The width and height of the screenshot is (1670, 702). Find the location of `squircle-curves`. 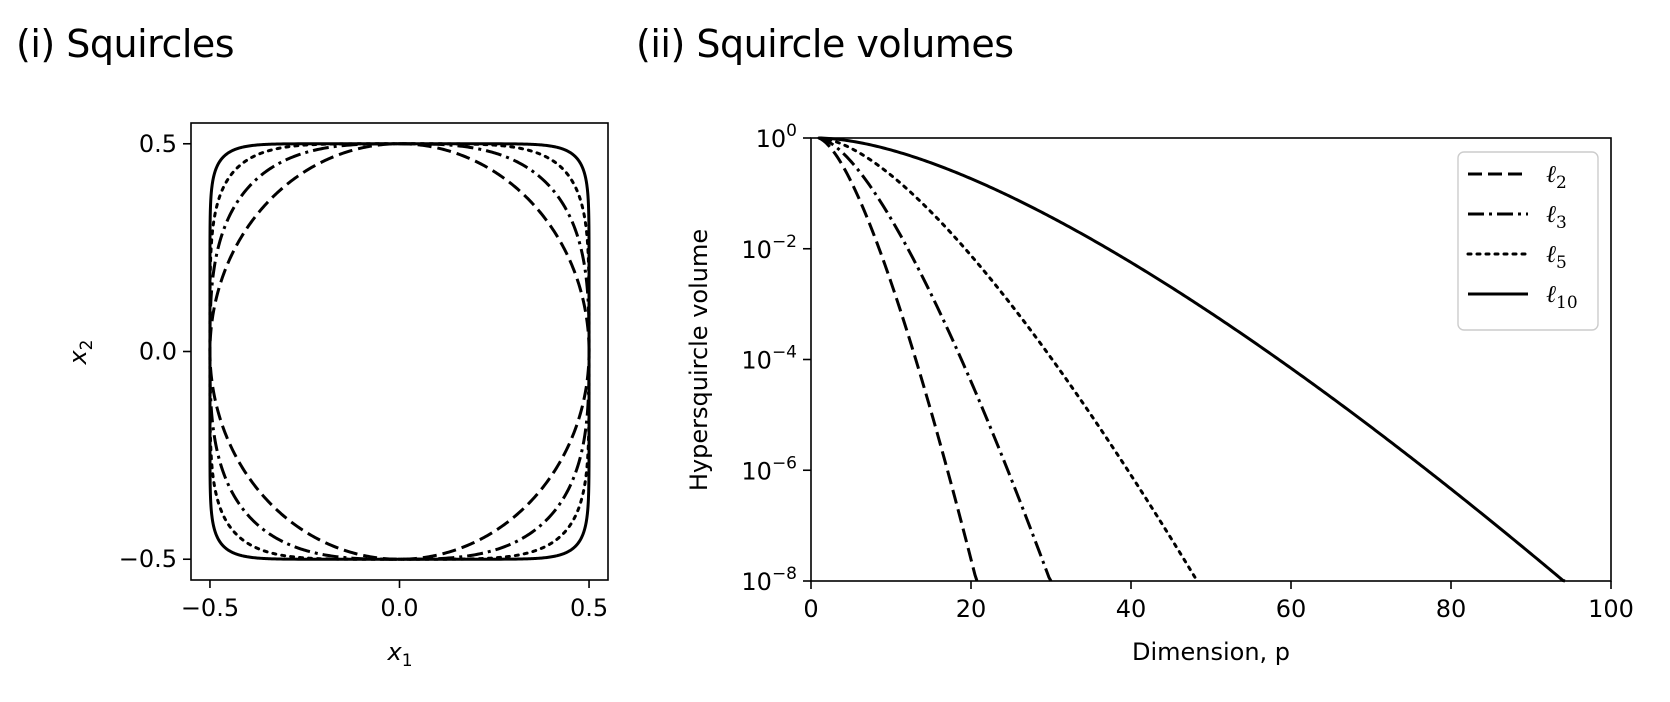

squircle-curves is located at coordinates (399, 351).